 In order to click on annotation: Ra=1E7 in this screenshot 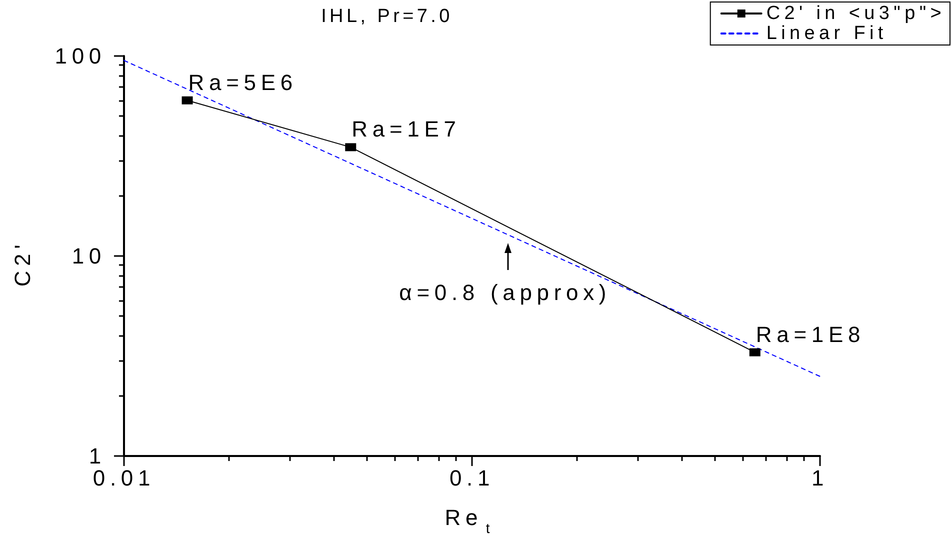, I will do `click(406, 129)`.